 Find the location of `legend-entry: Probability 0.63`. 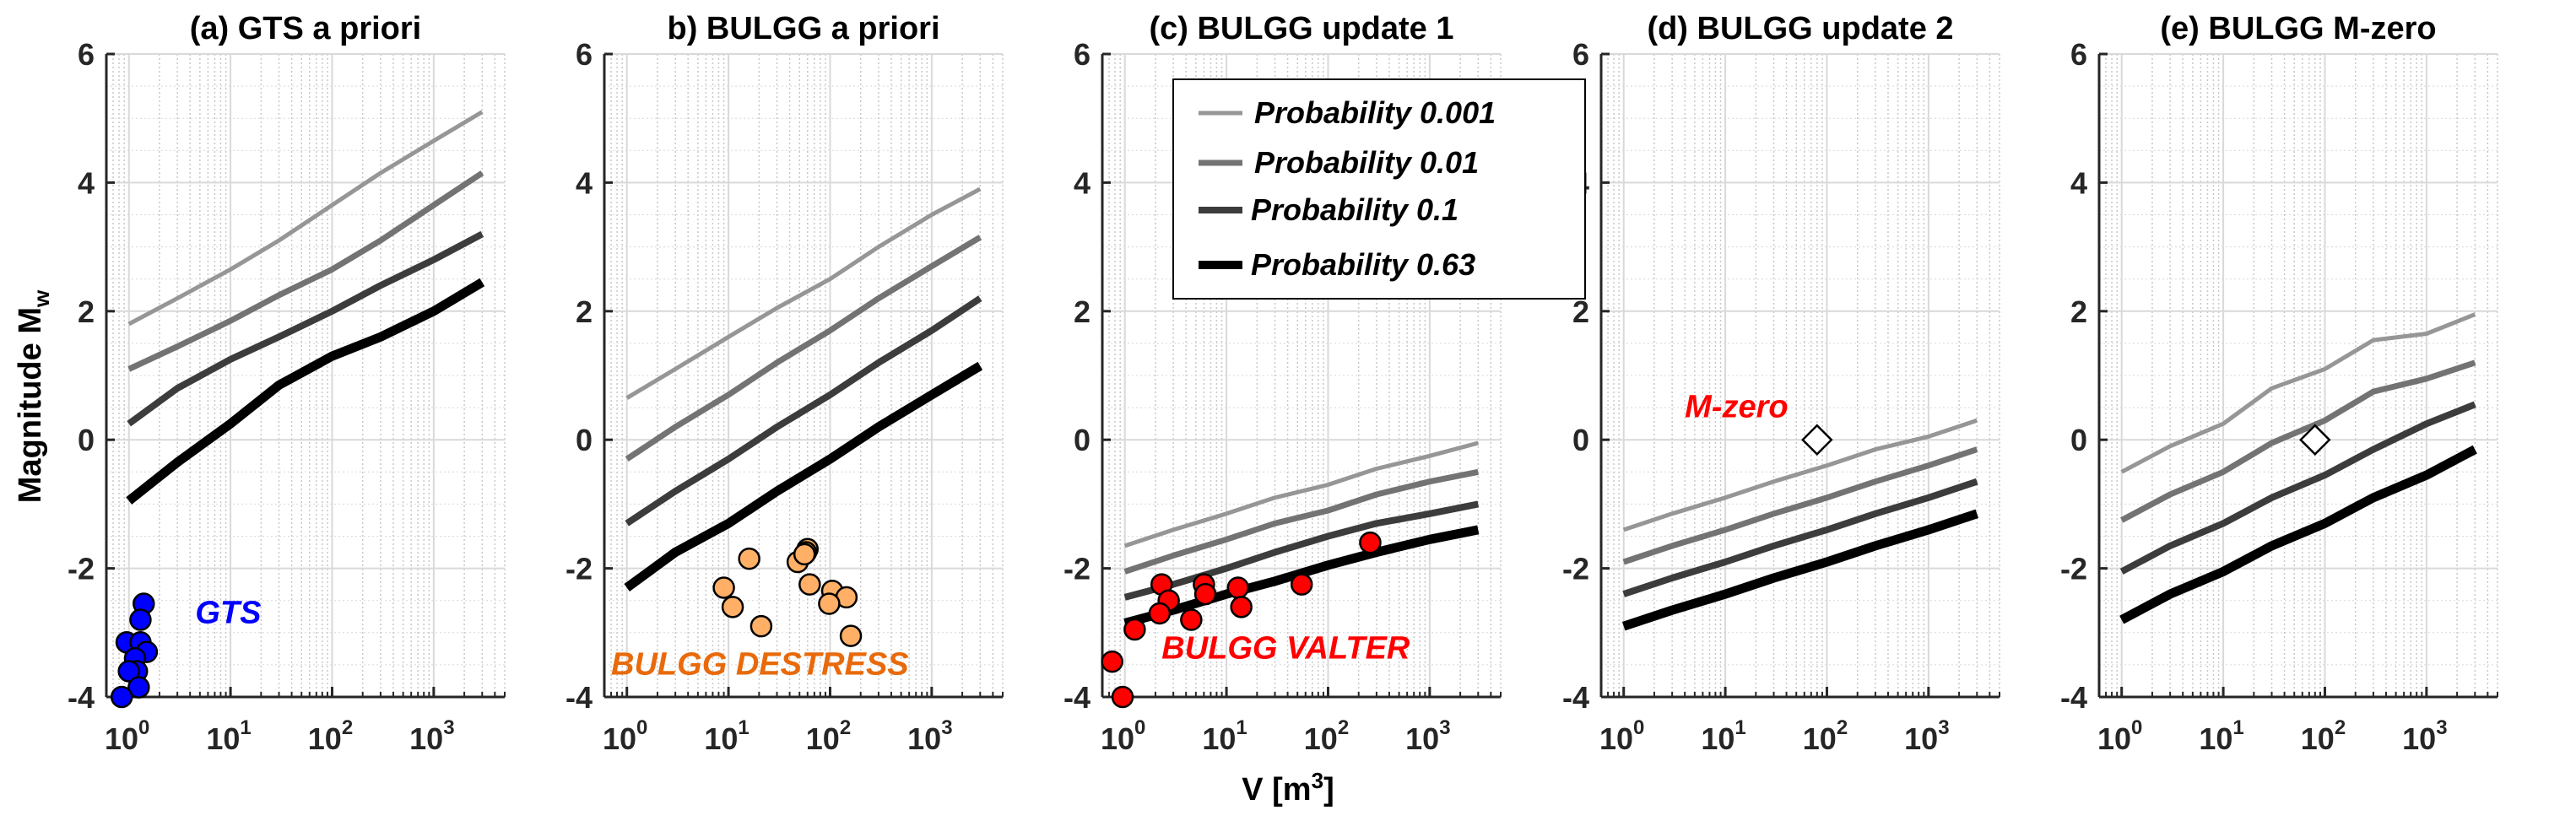

legend-entry: Probability 0.63 is located at coordinates (1337, 264).